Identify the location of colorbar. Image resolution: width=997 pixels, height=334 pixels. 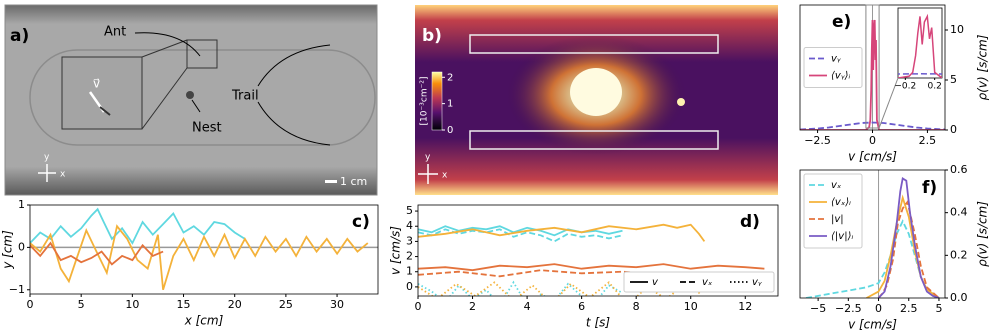
(437, 101).